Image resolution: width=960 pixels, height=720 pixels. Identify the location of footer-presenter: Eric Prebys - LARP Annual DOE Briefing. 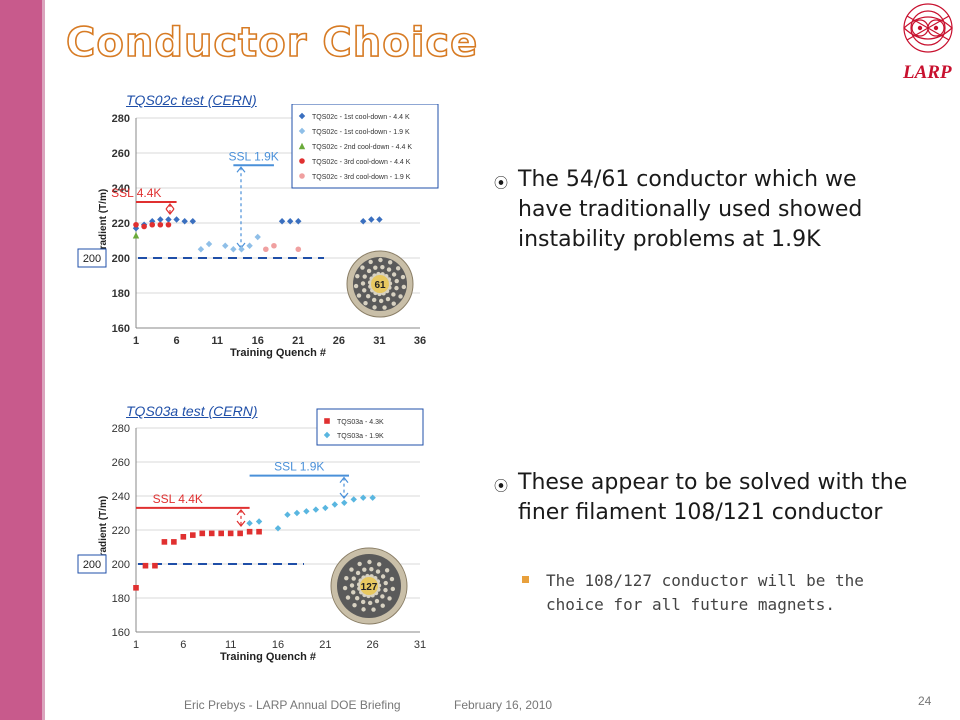
(292, 705).